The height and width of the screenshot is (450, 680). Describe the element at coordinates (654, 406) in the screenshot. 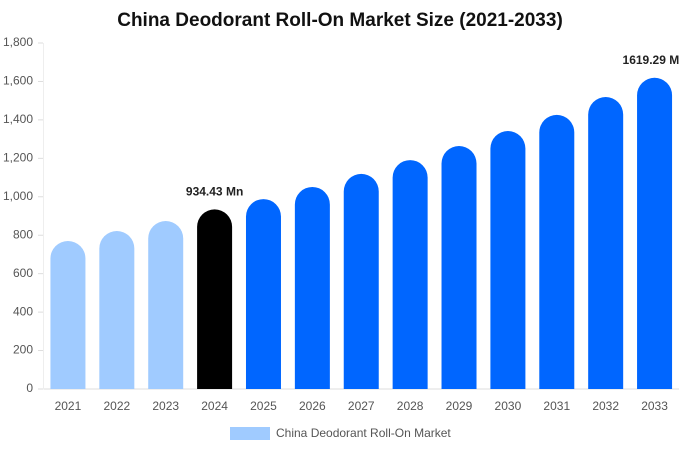

I see `x-tick-label: 2033` at that location.